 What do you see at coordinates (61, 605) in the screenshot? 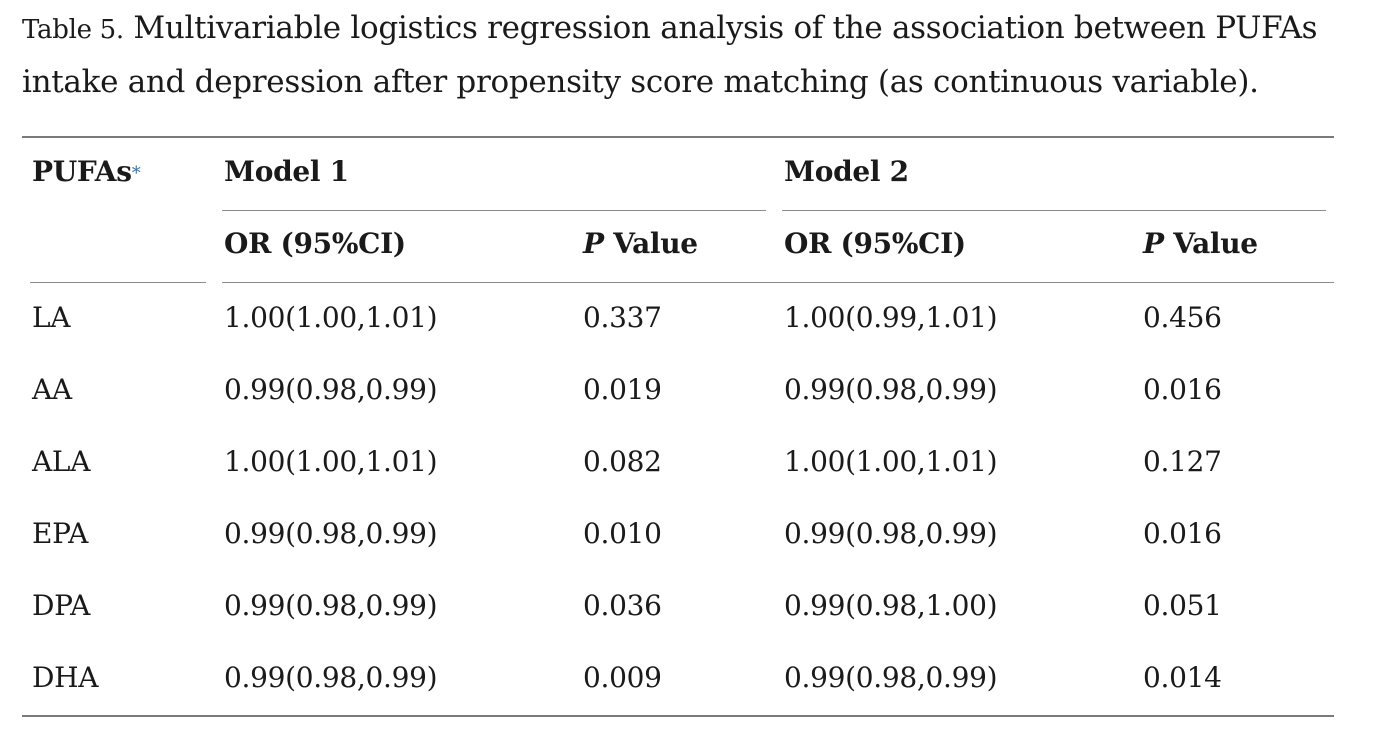
I see `row-name: DPA` at bounding box center [61, 605].